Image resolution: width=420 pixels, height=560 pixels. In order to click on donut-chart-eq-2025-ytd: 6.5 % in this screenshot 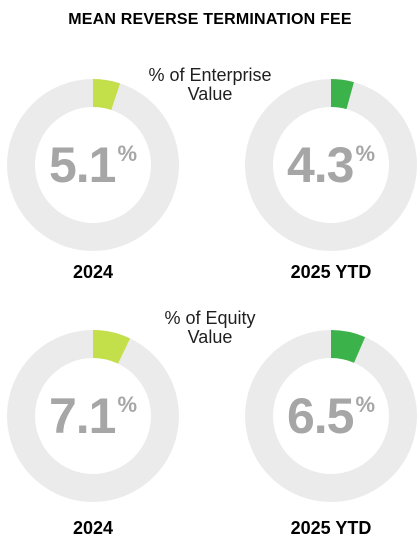, I will do `click(331, 416)`.